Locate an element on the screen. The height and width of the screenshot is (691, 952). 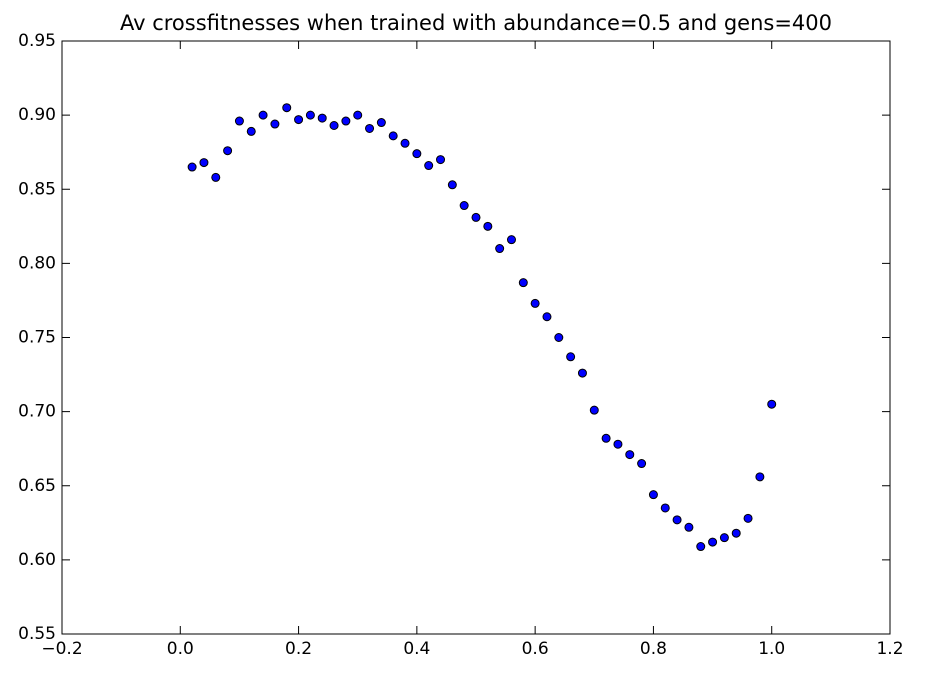
x-tick-label: 0.8 is located at coordinates (653, 649).